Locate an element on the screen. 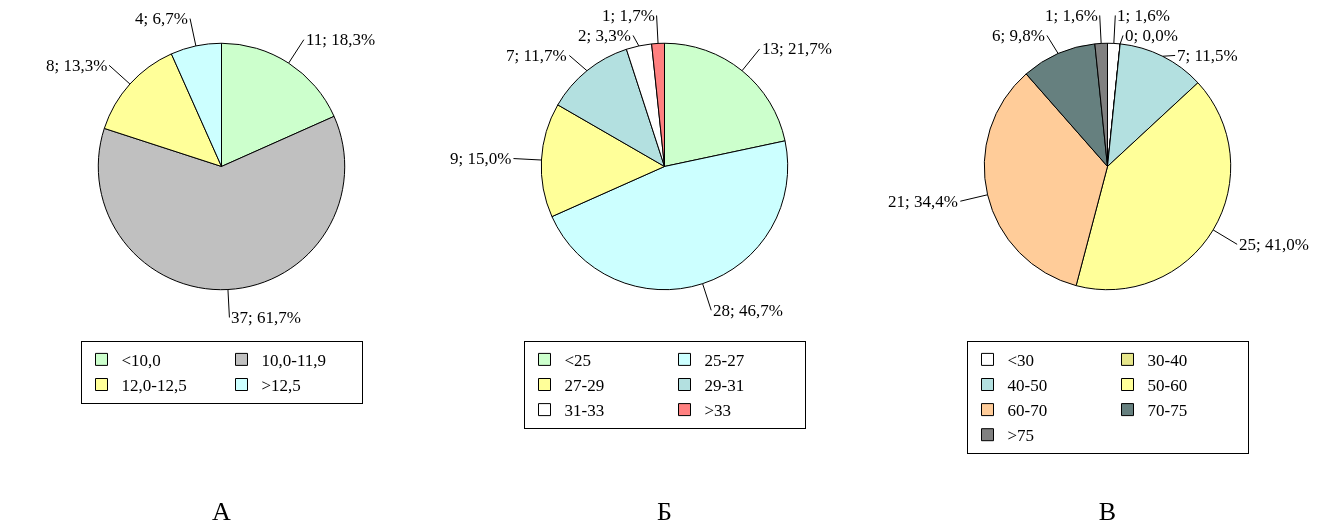  legend-label: 29-31 is located at coordinates (724, 386).